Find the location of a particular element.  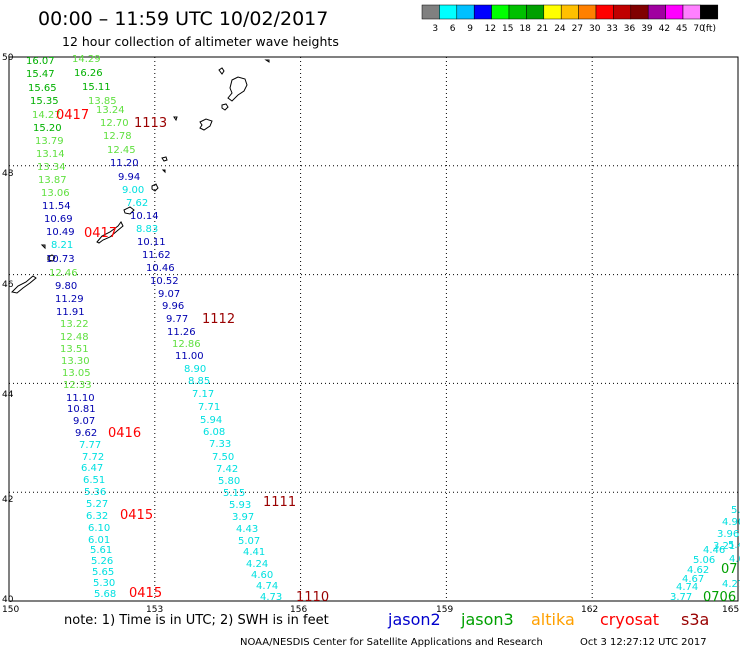

swh-value: 5.26 is located at coordinates (102, 561).